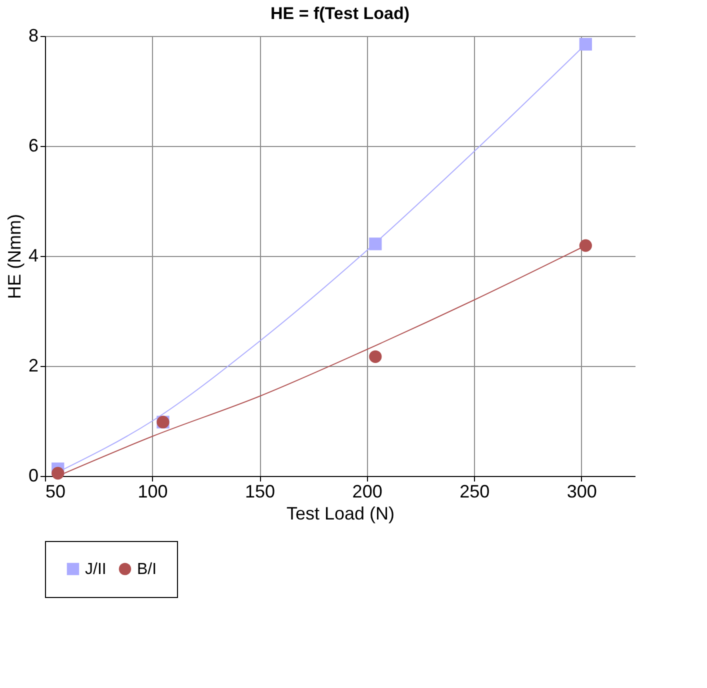 Image resolution: width=707 pixels, height=688 pixels. I want to click on x-tick-label: 150, so click(260, 492).